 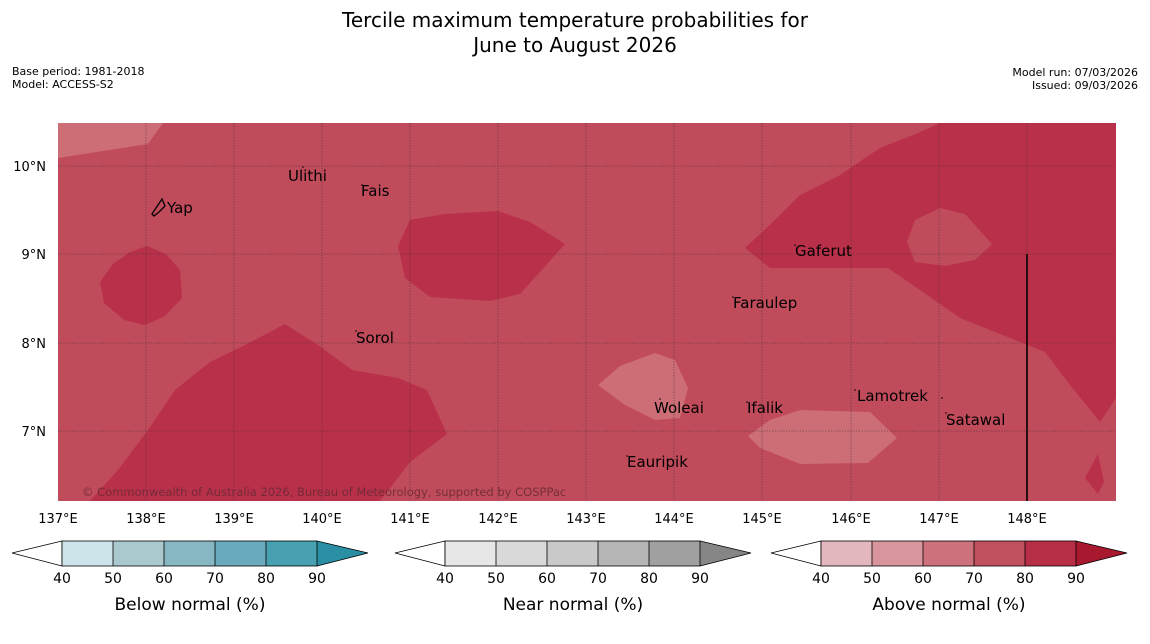 I want to click on metadata-right: Model run: 07/03/2026 Issued: 09/03/2026, so click(x=1075, y=79).